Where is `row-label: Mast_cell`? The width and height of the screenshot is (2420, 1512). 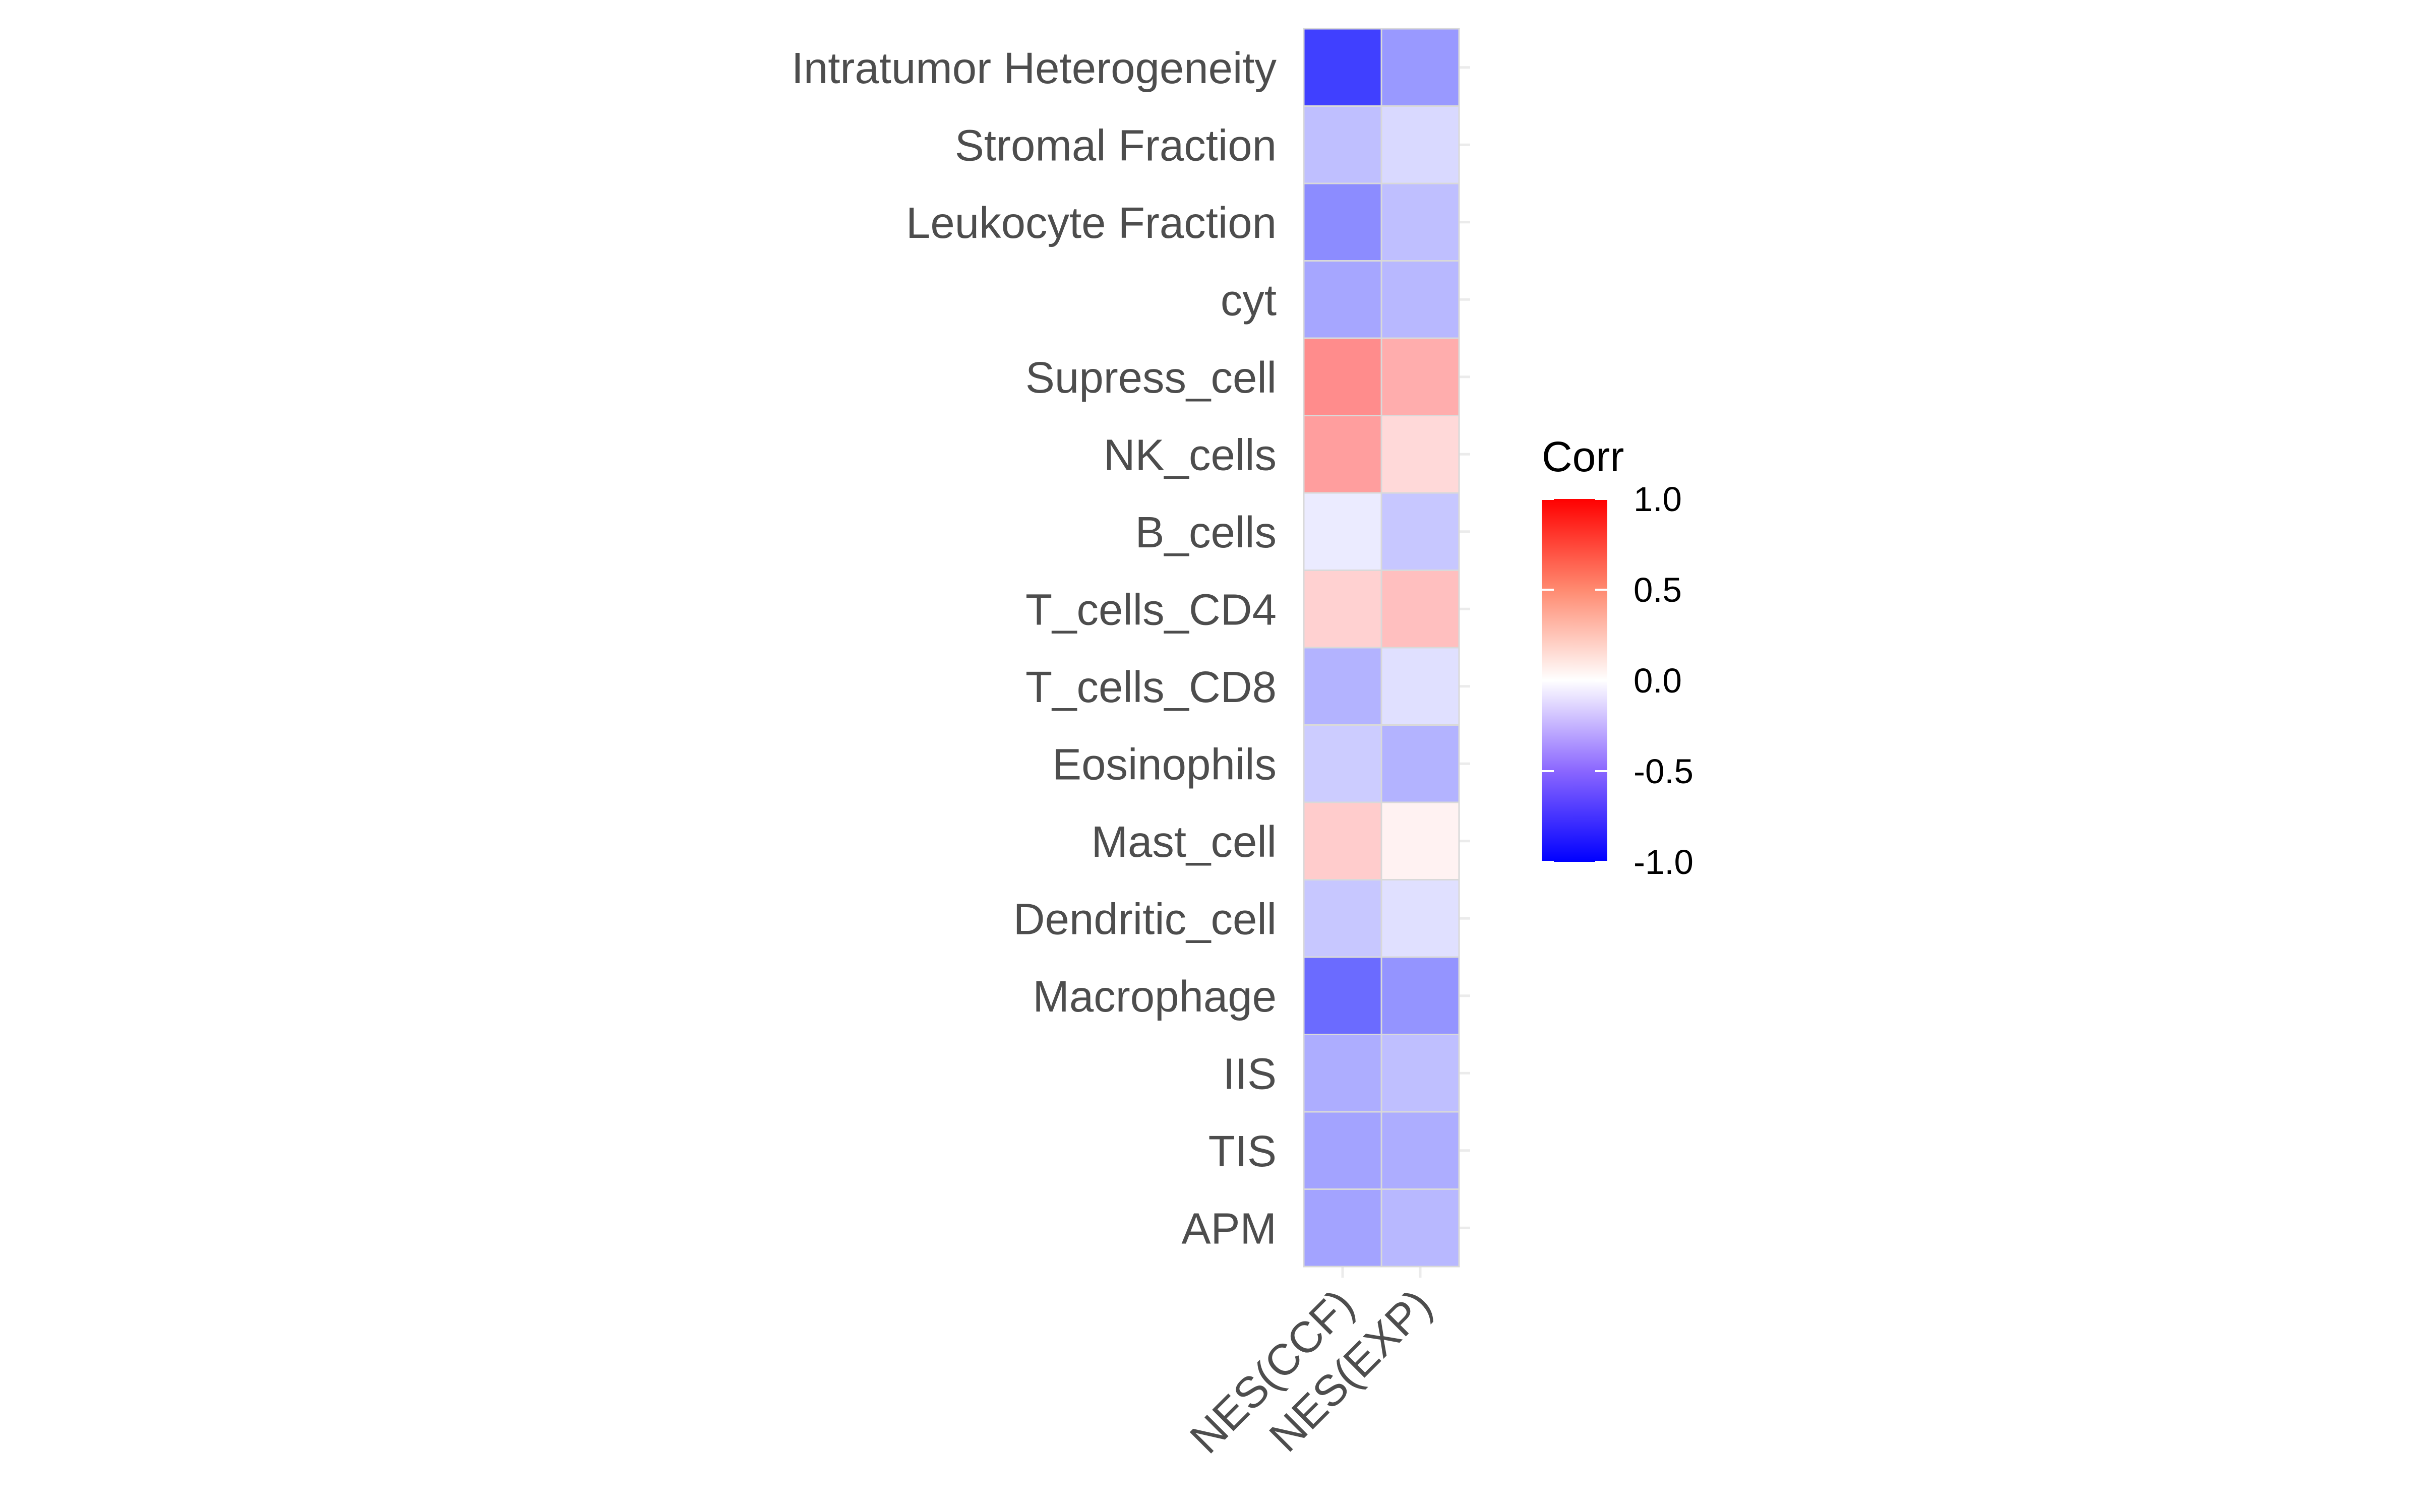
row-label: Mast_cell is located at coordinates (1184, 841).